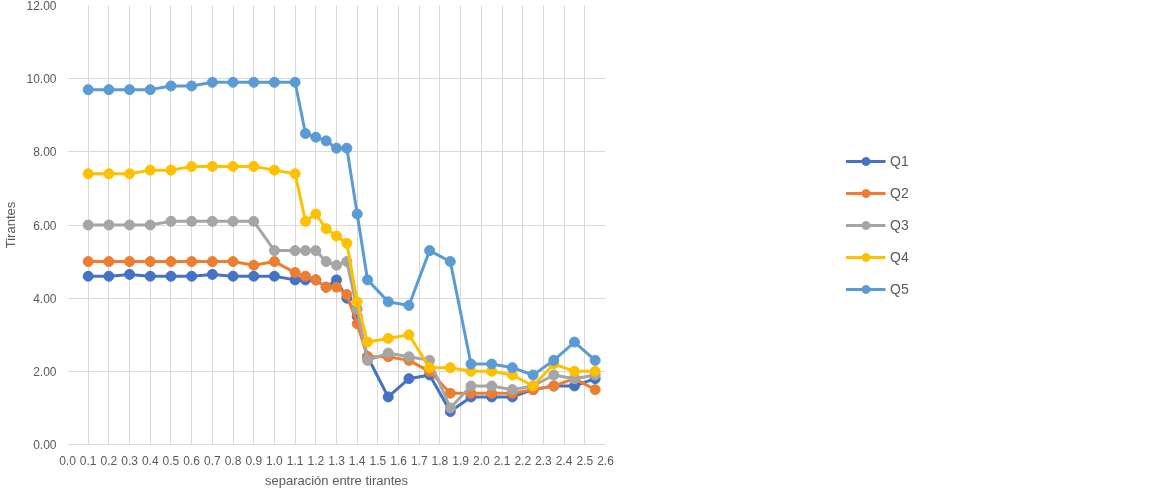 This screenshot has height=495, width=1158. What do you see at coordinates (254, 460) in the screenshot?
I see `x-tick-label: 0.9` at bounding box center [254, 460].